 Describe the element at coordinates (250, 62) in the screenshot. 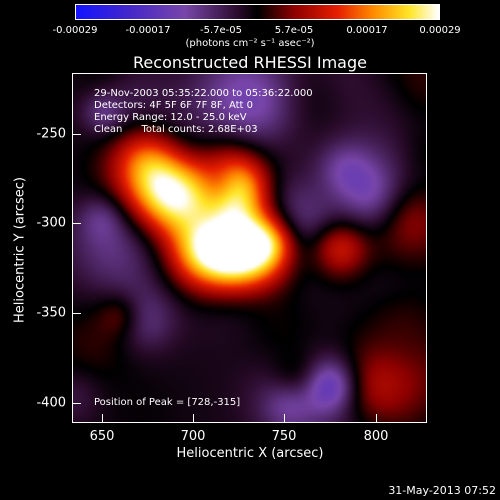

I see `plot-title: Reconstructed RHESSI Image` at that location.